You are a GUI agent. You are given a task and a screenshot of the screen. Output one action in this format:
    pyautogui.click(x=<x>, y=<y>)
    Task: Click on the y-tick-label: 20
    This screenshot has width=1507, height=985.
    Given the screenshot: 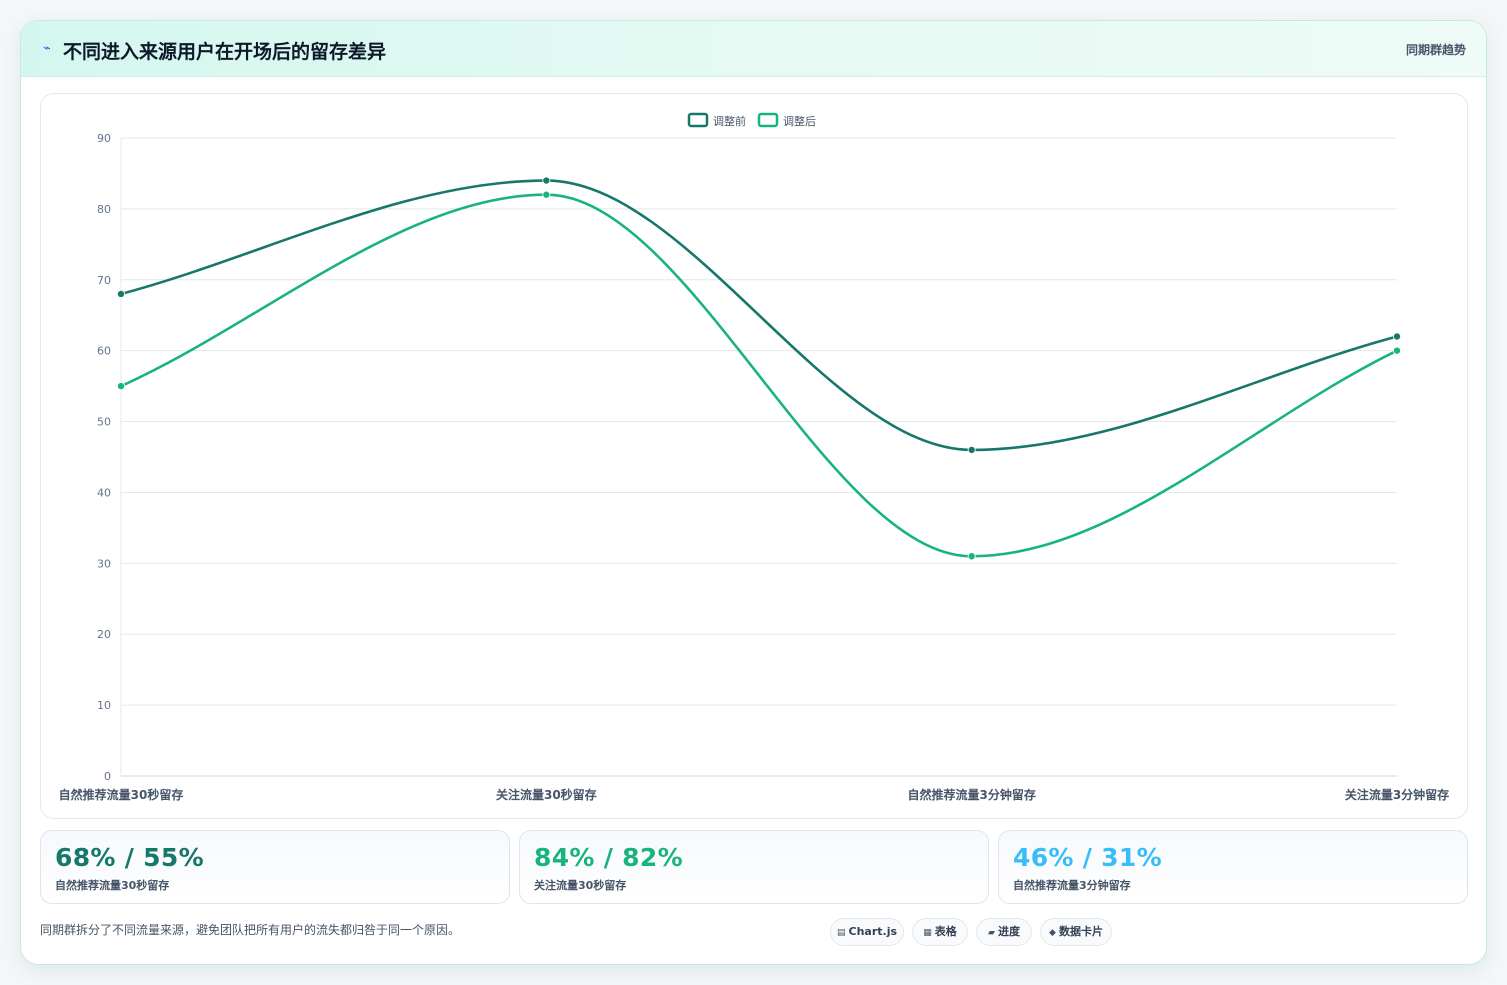 What is the action you would take?
    pyautogui.click(x=104, y=634)
    